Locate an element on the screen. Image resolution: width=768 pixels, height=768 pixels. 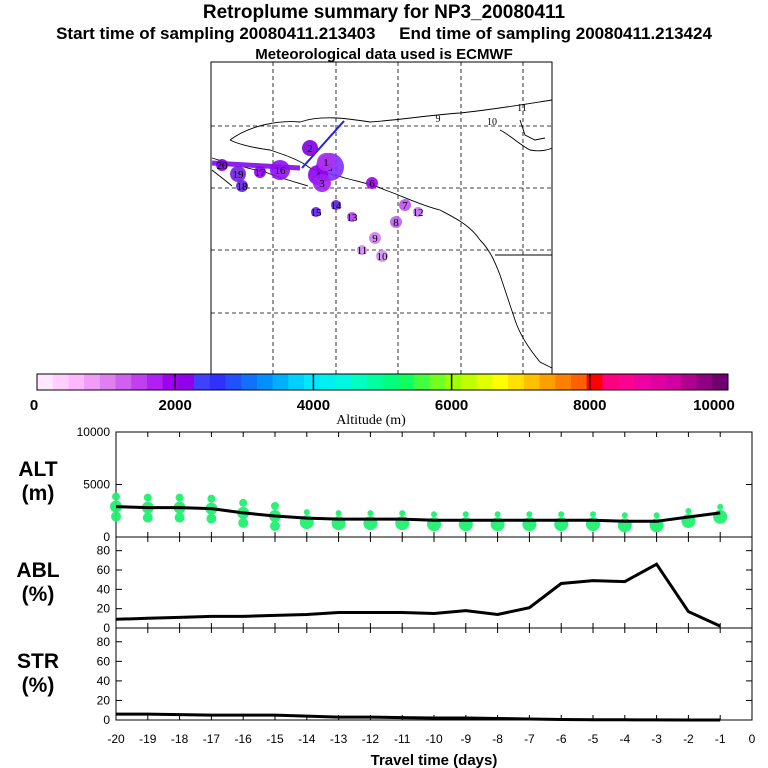
map-point-label: 19 is located at coordinates (239, 175).